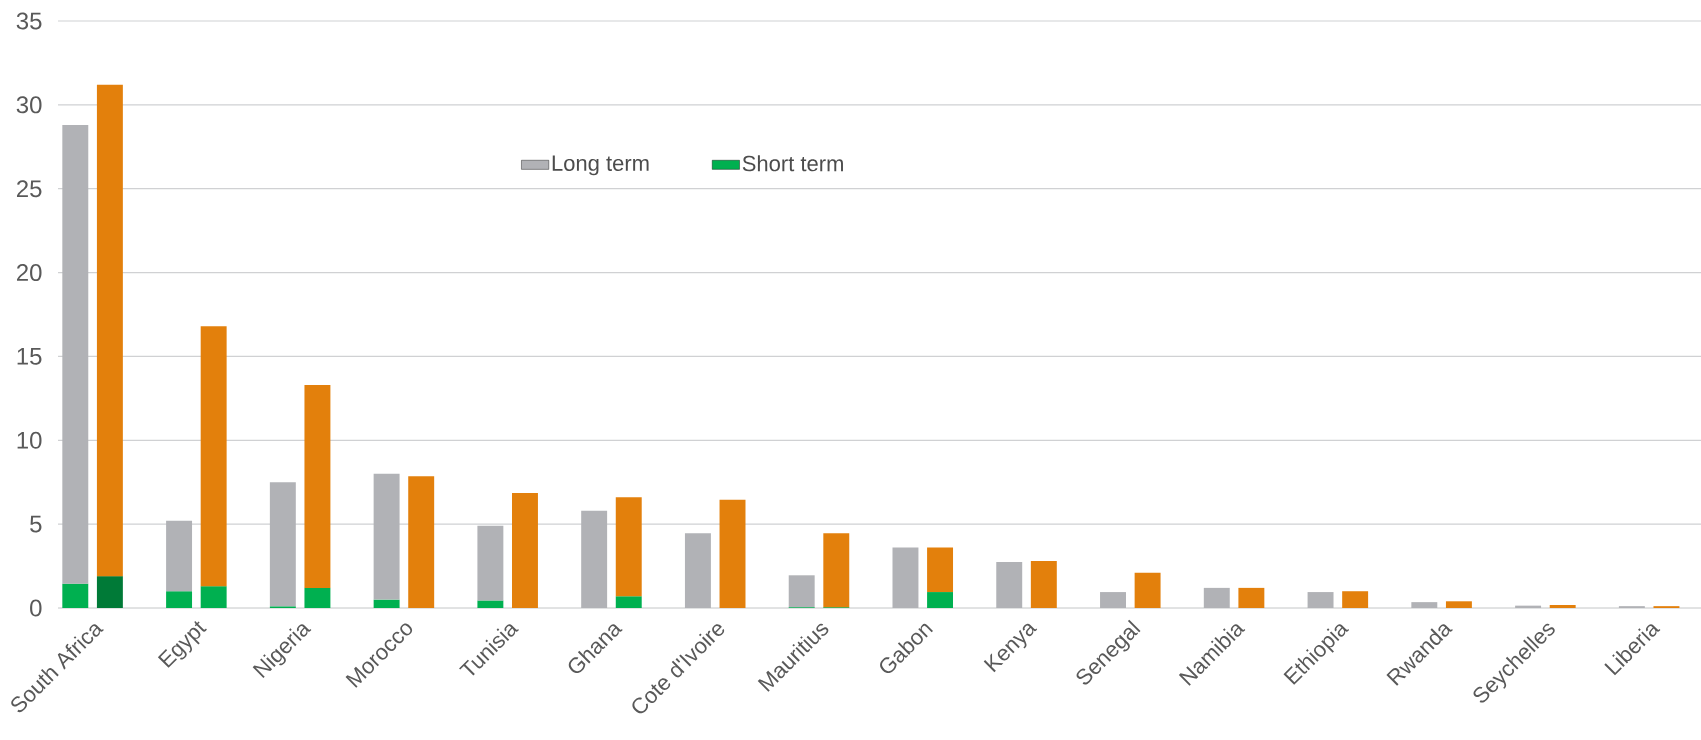 The width and height of the screenshot is (1701, 740). I want to click on y-tick-label: 20, so click(29, 273).